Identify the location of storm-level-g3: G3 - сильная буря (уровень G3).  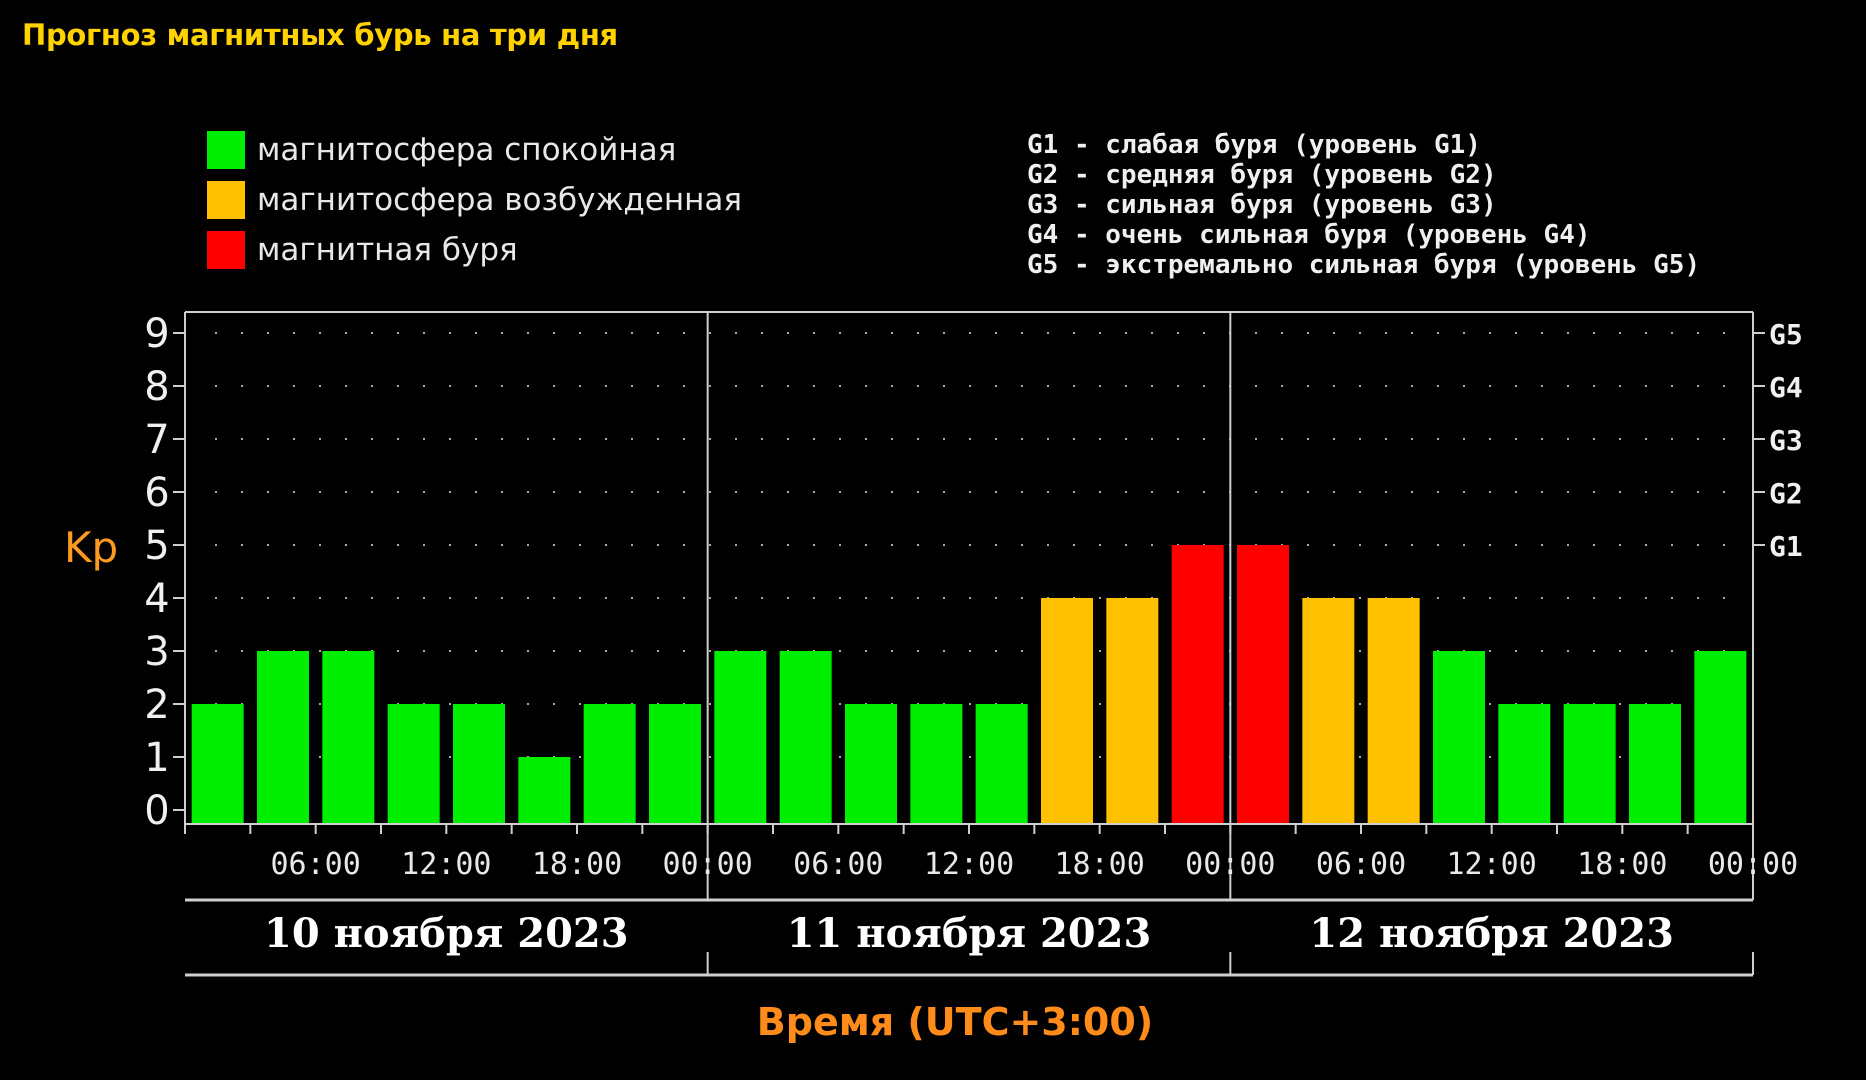
(1262, 205).